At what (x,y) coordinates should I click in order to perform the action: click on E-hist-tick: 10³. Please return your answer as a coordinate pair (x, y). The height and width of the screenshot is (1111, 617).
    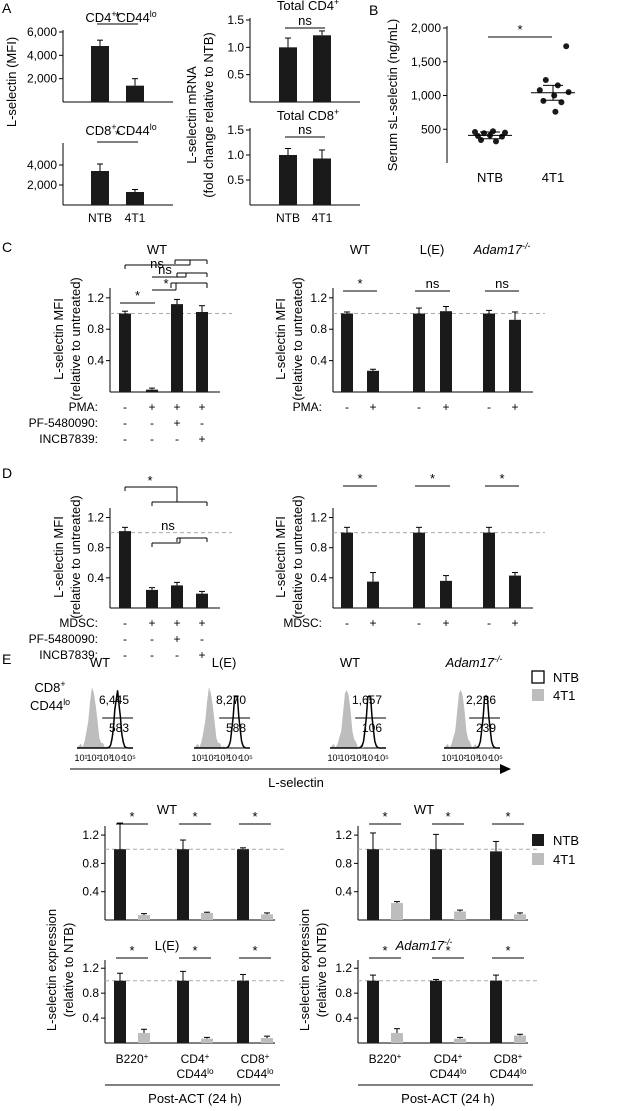
    Looking at the image, I should click on (221, 758).